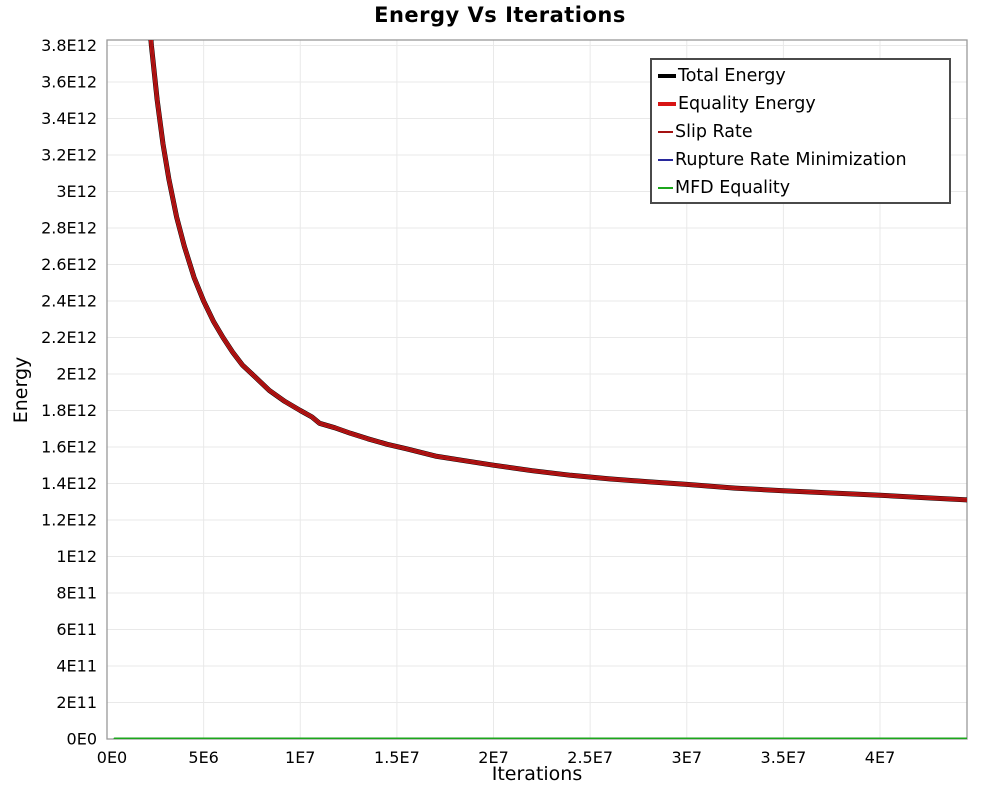  Describe the element at coordinates (69, 483) in the screenshot. I see `y-tick-label: 1.4E12` at that location.